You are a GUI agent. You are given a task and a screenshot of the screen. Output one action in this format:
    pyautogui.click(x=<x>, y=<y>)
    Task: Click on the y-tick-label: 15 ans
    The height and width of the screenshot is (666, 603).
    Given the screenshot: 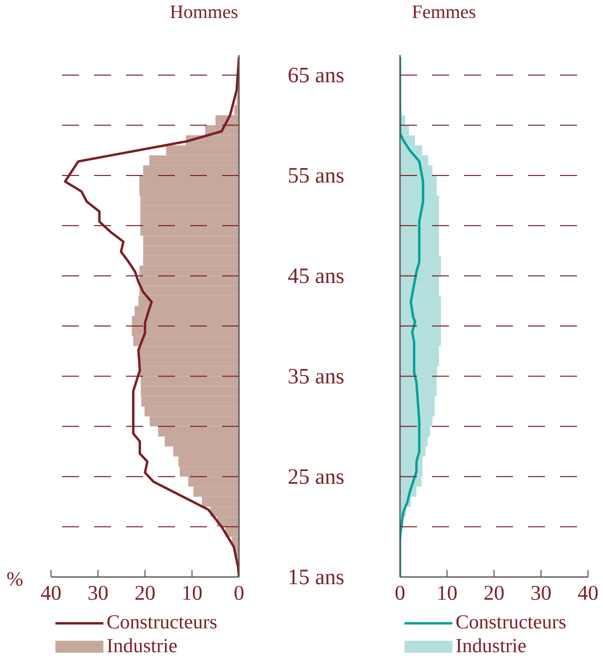 What is the action you would take?
    pyautogui.click(x=317, y=577)
    